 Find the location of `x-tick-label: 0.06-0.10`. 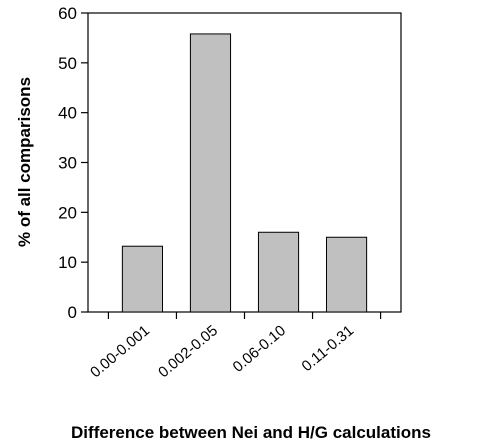

x-tick-label: 0.06-0.10 is located at coordinates (259, 349).